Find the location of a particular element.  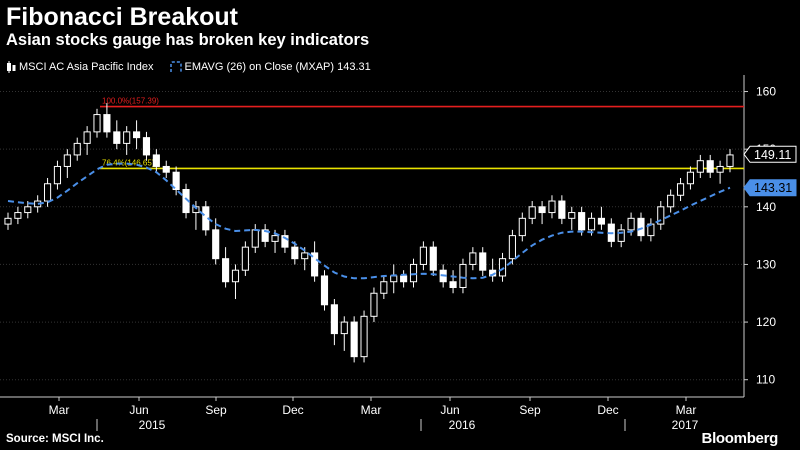

x-year-label: 2017 is located at coordinates (685, 425).